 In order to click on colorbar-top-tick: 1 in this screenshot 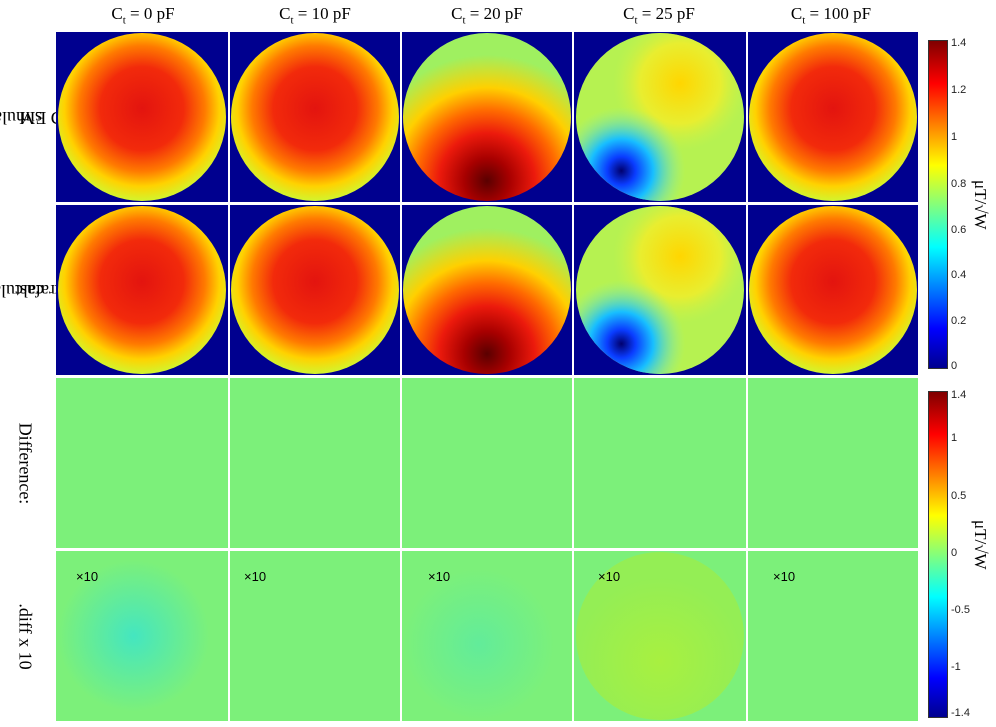, I will do `click(954, 137)`.